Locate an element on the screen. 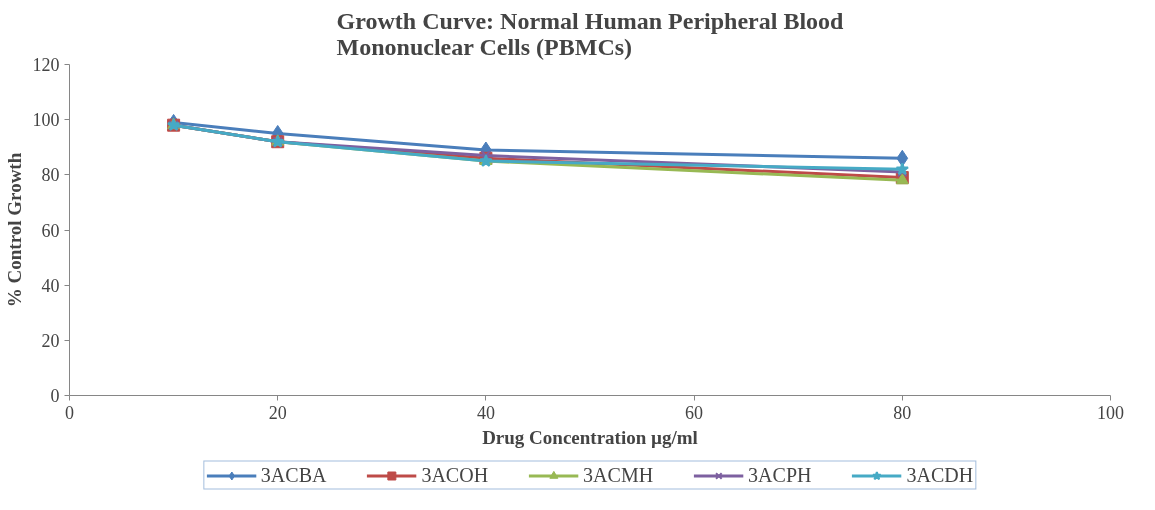 This screenshot has width=1155, height=510. y-axis-title: % Control Growth is located at coordinates (14, 230).